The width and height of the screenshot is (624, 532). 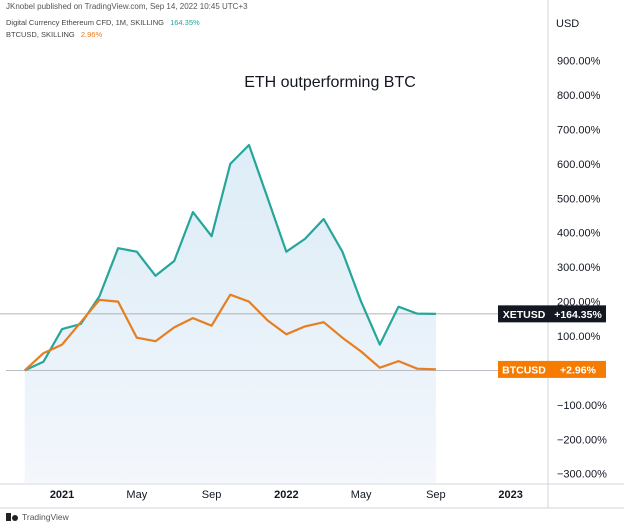 I want to click on x-tick-label: 2022, so click(x=286, y=495).